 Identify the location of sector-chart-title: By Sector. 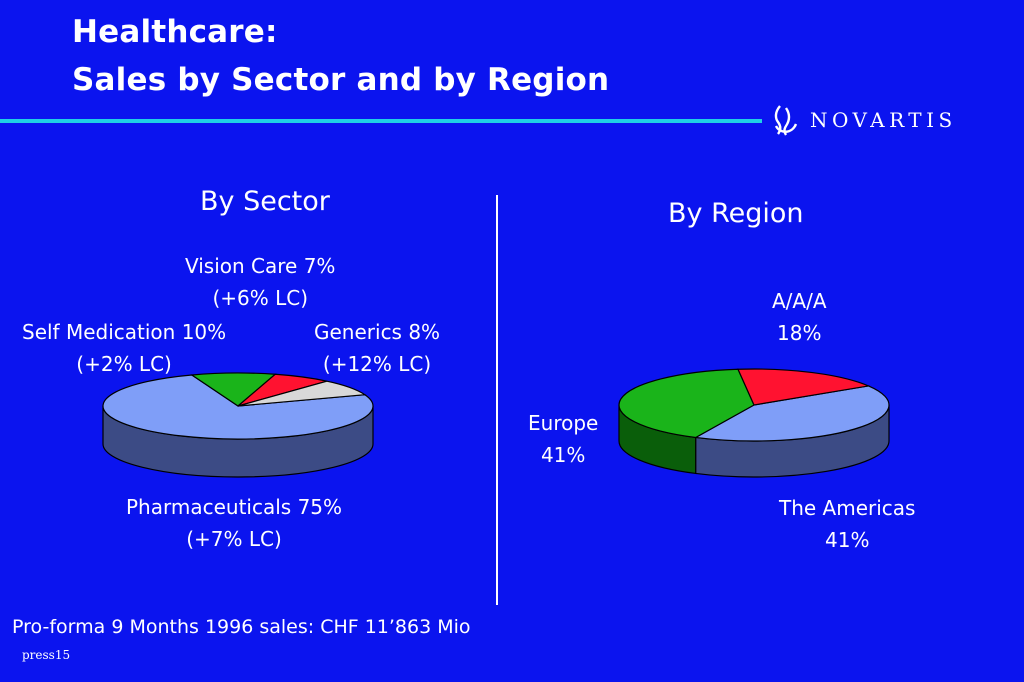
(265, 201).